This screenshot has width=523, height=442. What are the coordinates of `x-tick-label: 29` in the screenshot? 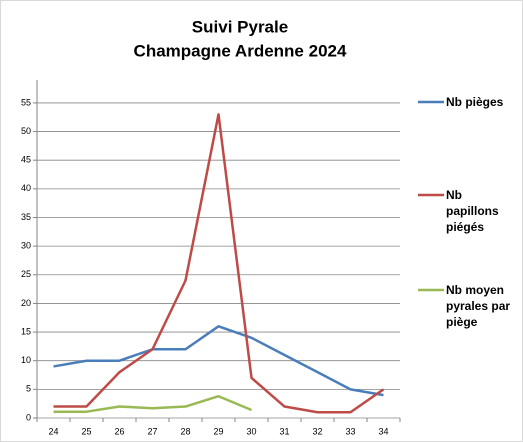 It's located at (218, 431).